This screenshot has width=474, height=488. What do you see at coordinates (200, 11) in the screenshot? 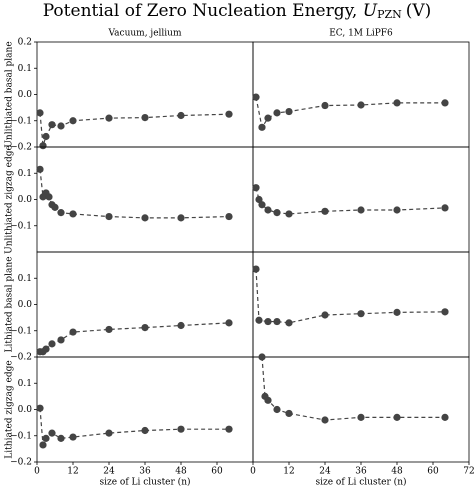
I see `title-text: Potential of Zero Nucleation Energy,` at bounding box center [200, 11].